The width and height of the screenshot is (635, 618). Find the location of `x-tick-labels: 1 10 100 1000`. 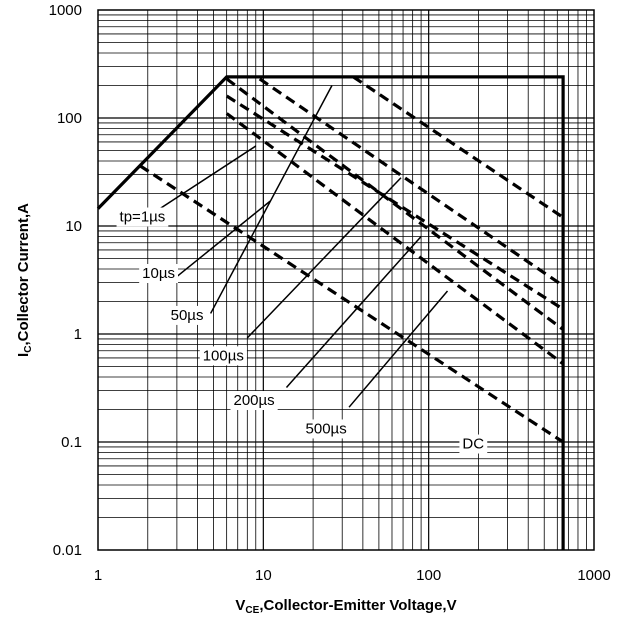

x-tick-labels: 1 10 100 1000 is located at coordinates (352, 575).